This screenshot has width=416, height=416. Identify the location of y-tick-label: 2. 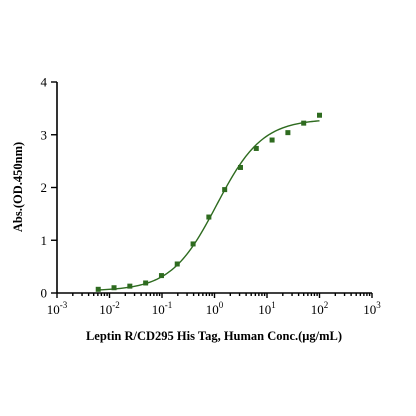
(44, 187).